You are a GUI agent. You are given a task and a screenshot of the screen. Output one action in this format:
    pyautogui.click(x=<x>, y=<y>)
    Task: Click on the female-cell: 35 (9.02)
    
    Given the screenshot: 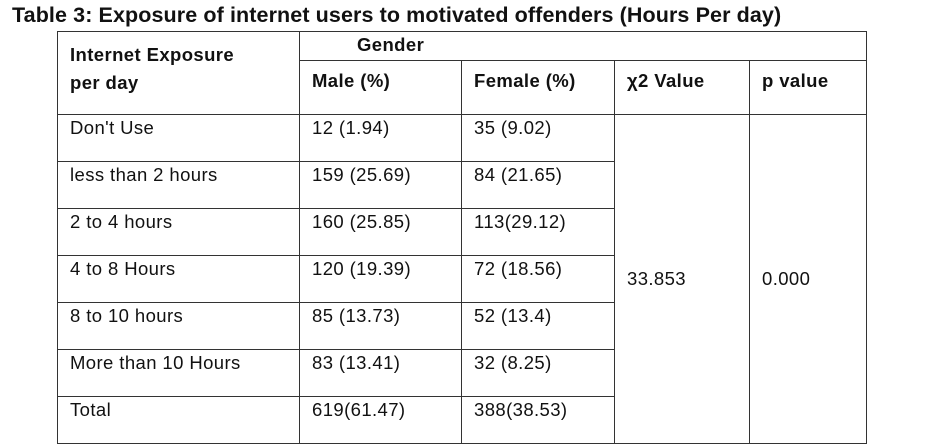 What is the action you would take?
    pyautogui.click(x=538, y=138)
    